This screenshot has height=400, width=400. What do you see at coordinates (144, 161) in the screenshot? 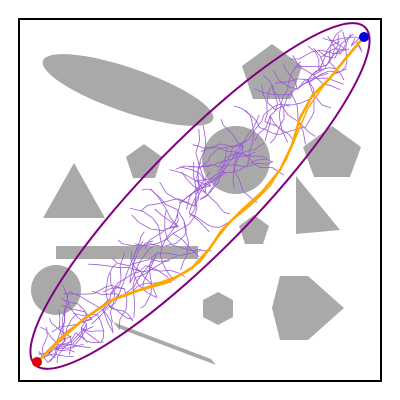
I see `obstacle-pentagon-left` at bounding box center [144, 161].